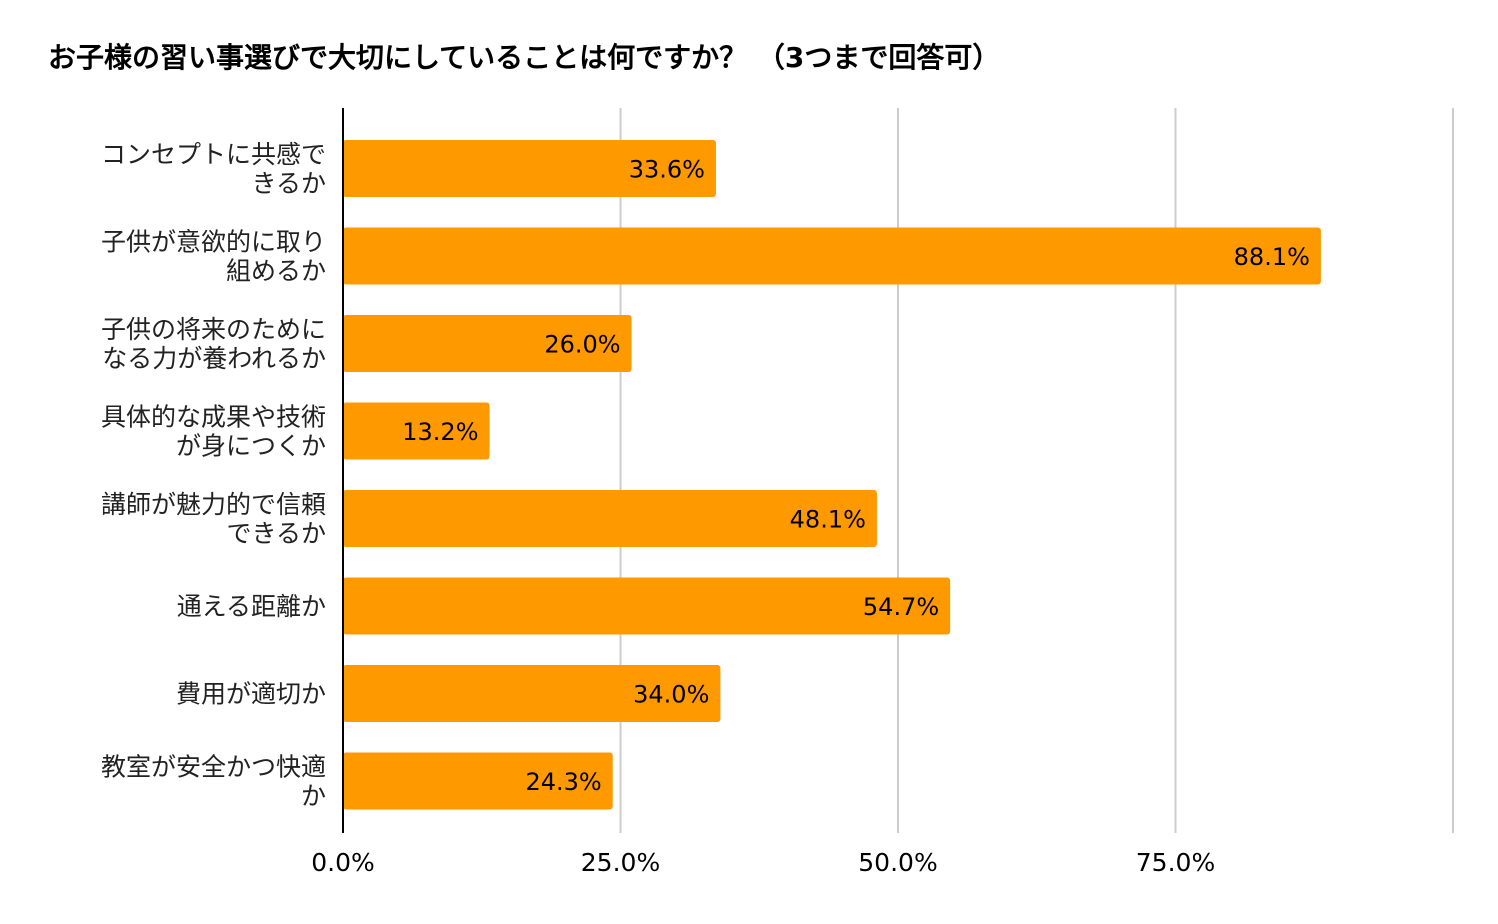 The image size is (1498, 924). I want to click on data-label: 48.1%, so click(828, 520).